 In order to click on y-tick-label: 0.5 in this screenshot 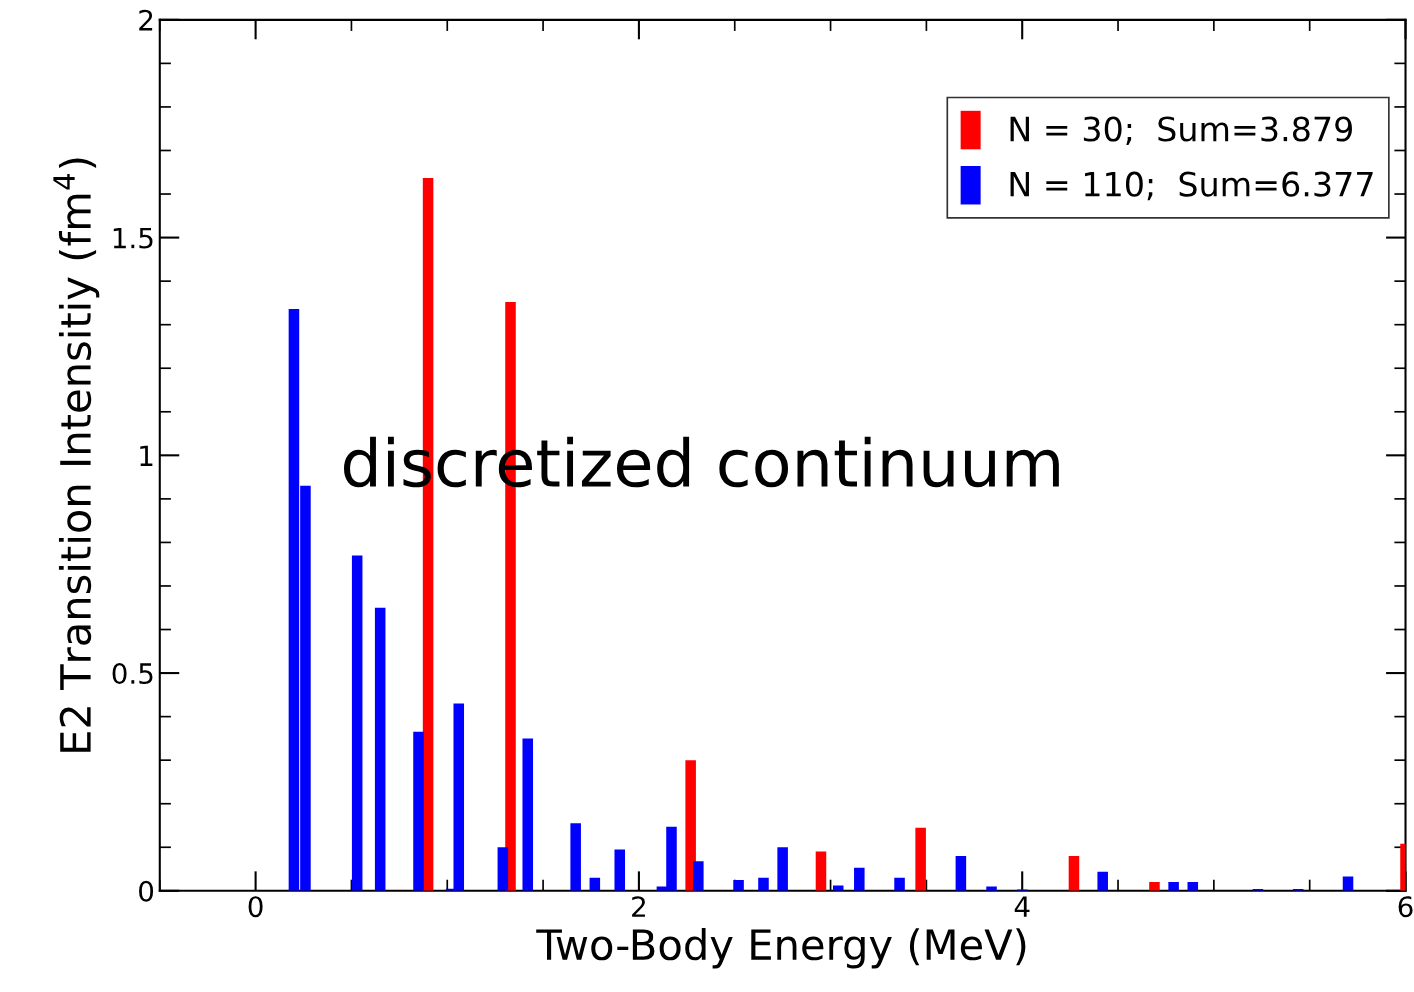, I will do `click(132, 674)`.